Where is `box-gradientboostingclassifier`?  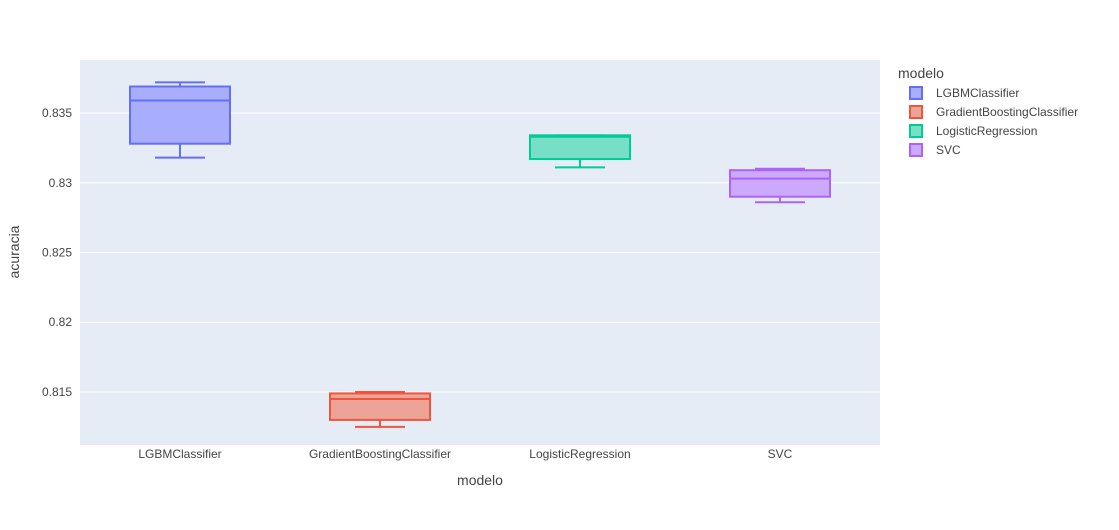 box-gradientboostingclassifier is located at coordinates (380, 409).